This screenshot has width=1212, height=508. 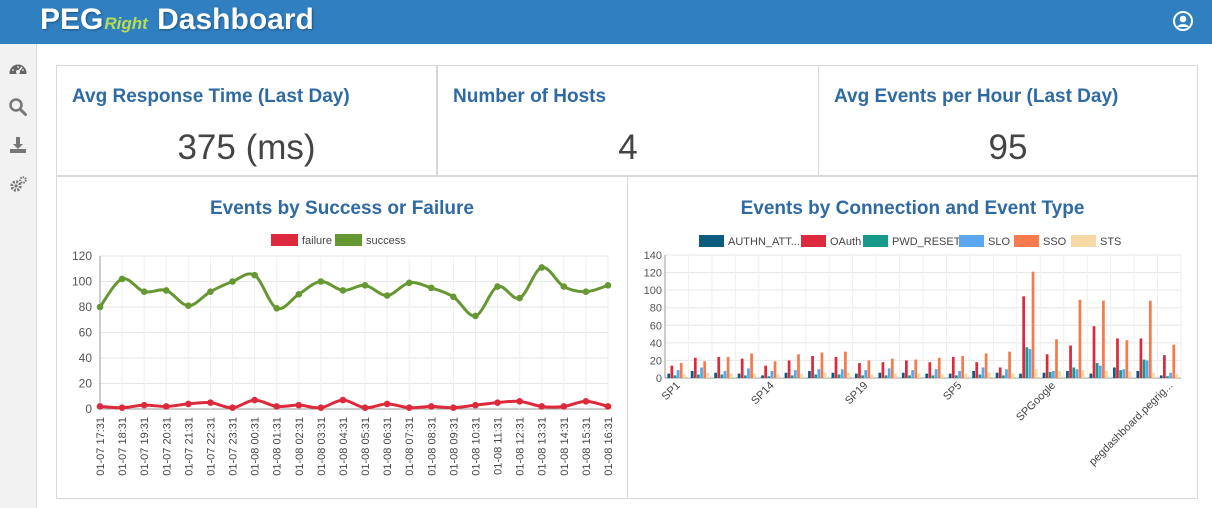 What do you see at coordinates (344, 446) in the screenshot?
I see `x-tick-label: 01-08 04:31` at bounding box center [344, 446].